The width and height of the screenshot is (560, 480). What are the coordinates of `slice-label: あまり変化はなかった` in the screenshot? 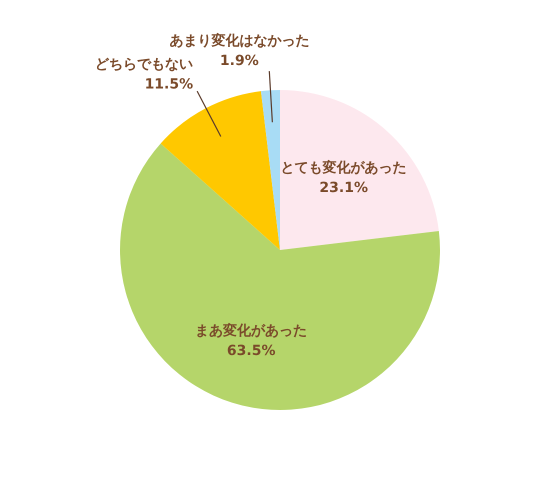 It's located at (239, 40).